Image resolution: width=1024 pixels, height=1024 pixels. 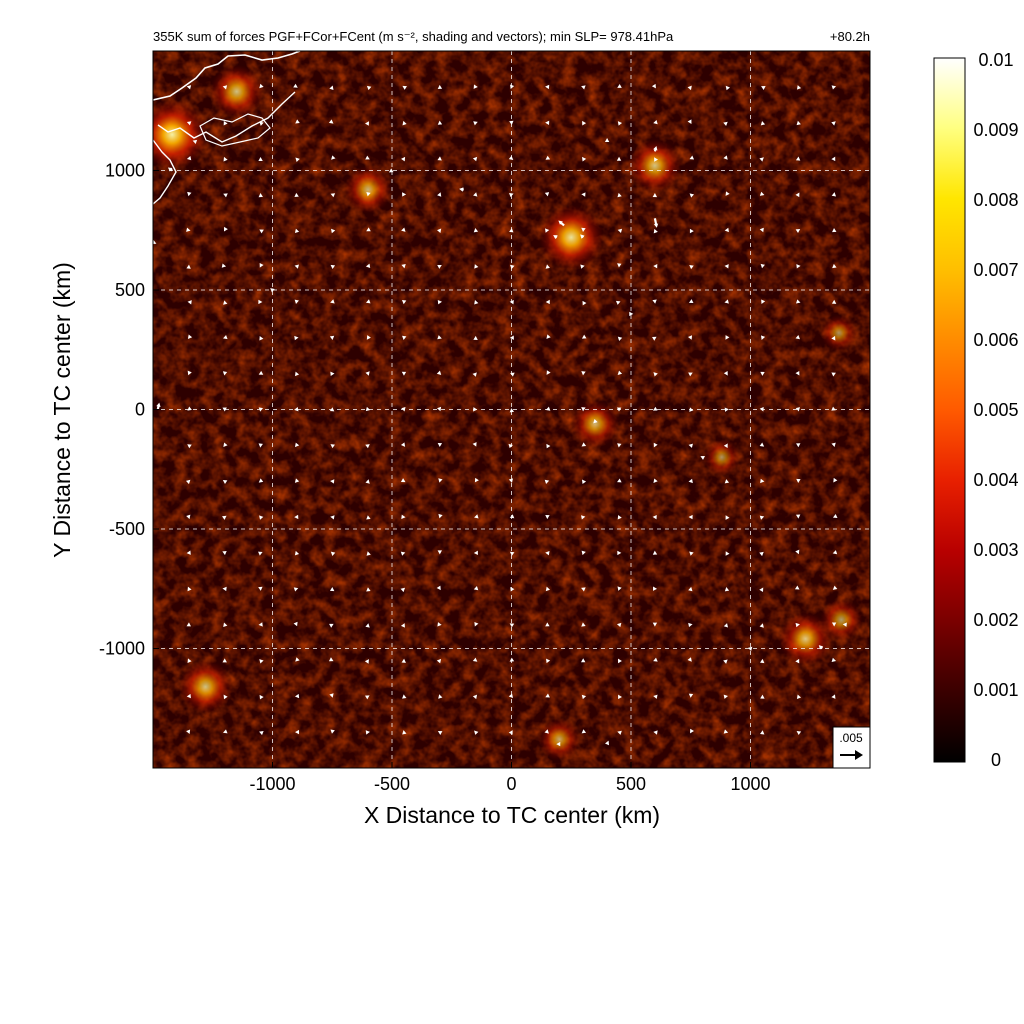 What do you see at coordinates (511, 784) in the screenshot?
I see `x-tick-label: 0` at bounding box center [511, 784].